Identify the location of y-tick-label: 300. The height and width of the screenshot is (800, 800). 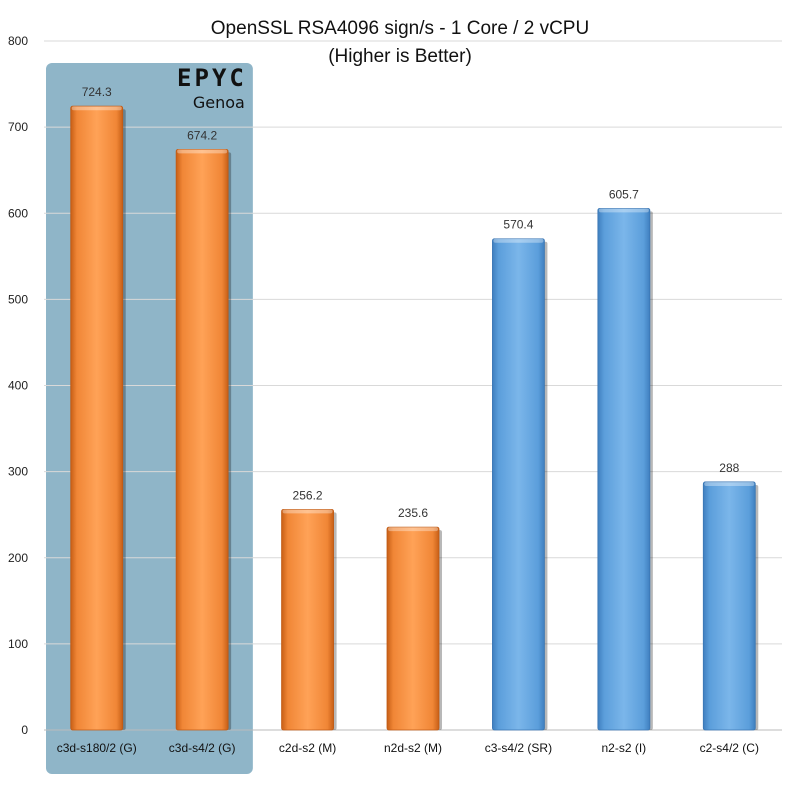
(18, 472).